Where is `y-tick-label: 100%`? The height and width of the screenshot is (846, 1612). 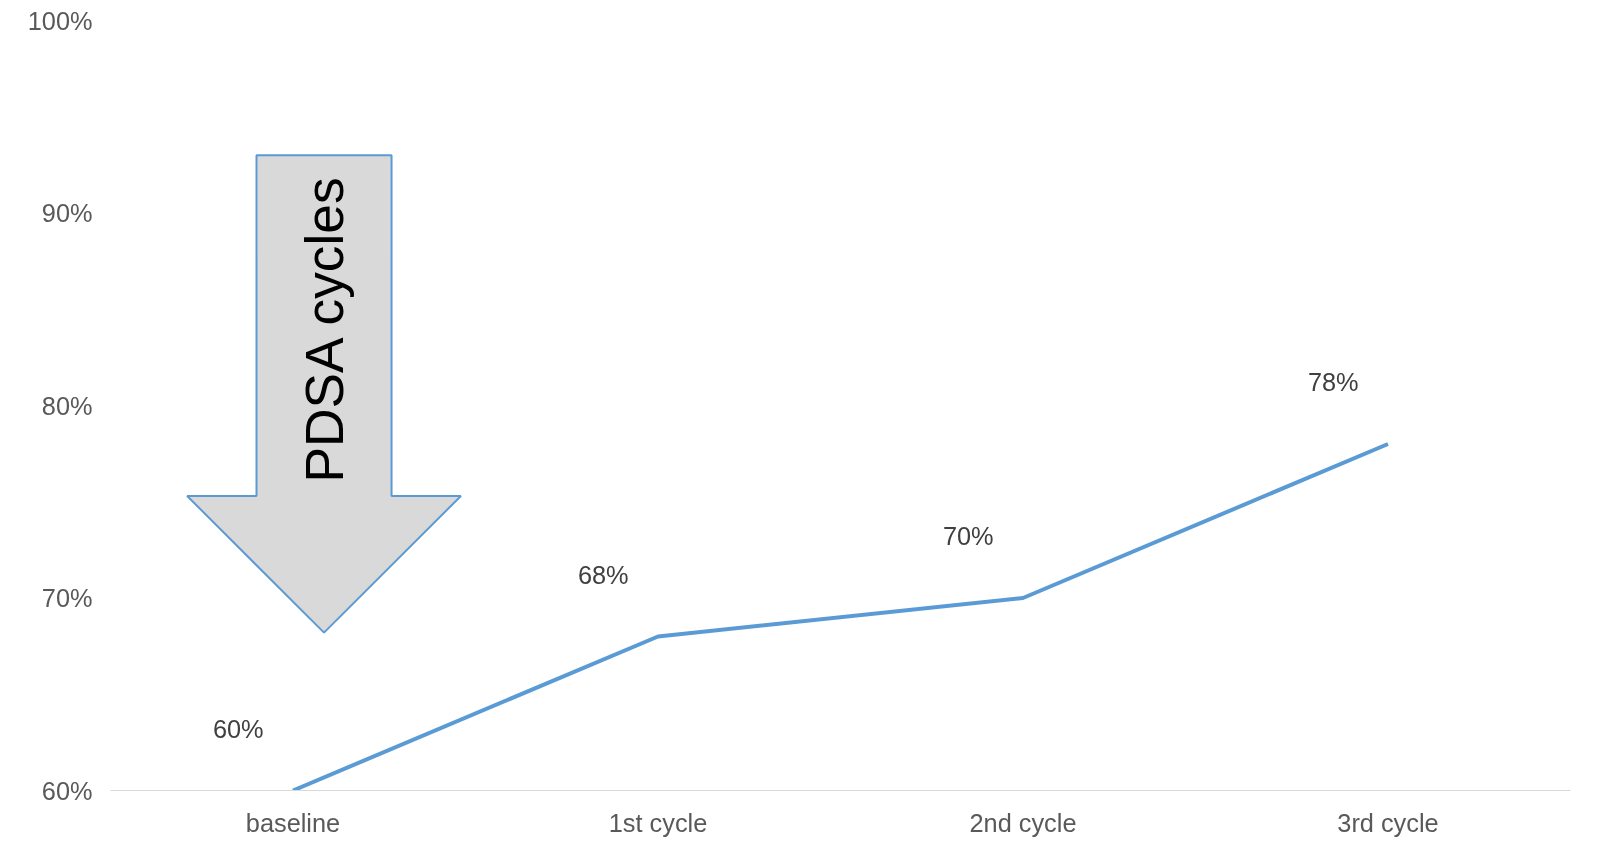 y-tick-label: 100% is located at coordinates (60, 20).